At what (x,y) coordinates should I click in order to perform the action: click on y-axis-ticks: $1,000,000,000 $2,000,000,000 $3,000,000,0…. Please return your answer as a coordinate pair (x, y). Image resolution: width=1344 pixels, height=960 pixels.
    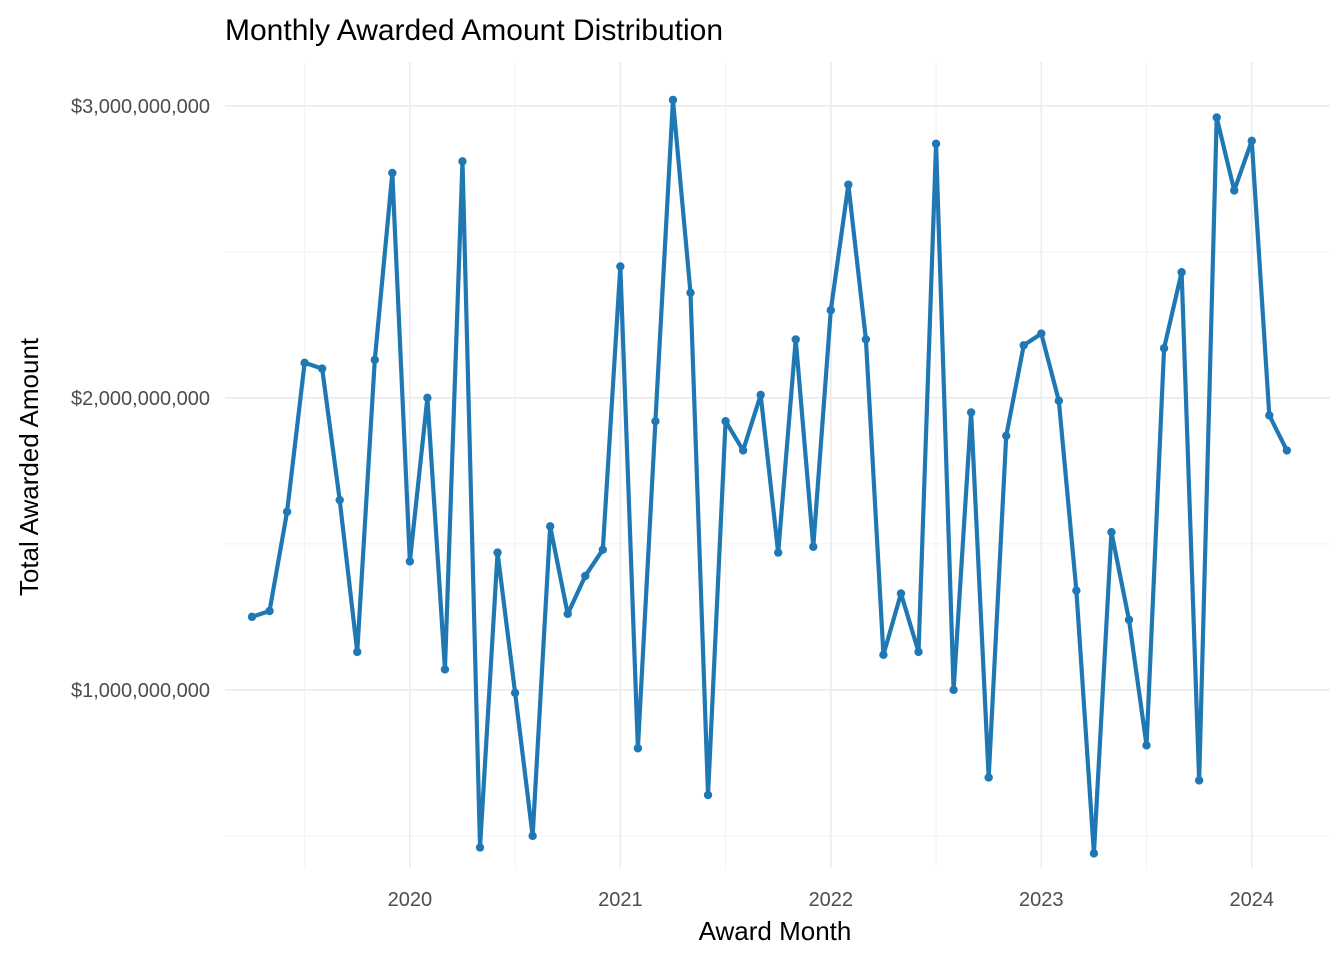
    Looking at the image, I should click on (140, 399).